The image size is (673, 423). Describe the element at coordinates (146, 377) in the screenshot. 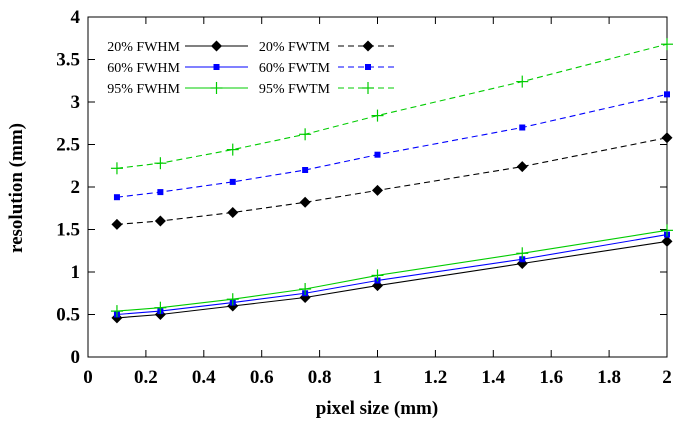

I see `x-tick-label: 0.2` at that location.